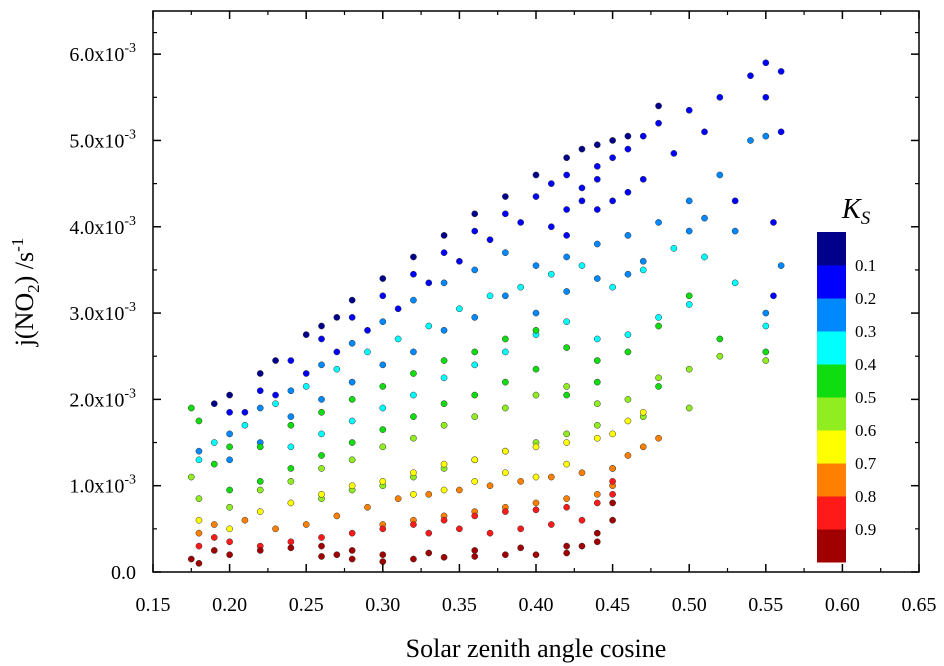 This screenshot has height=666, width=944. What do you see at coordinates (851, 209) in the screenshot?
I see `colorbar-title-base: K` at bounding box center [851, 209].